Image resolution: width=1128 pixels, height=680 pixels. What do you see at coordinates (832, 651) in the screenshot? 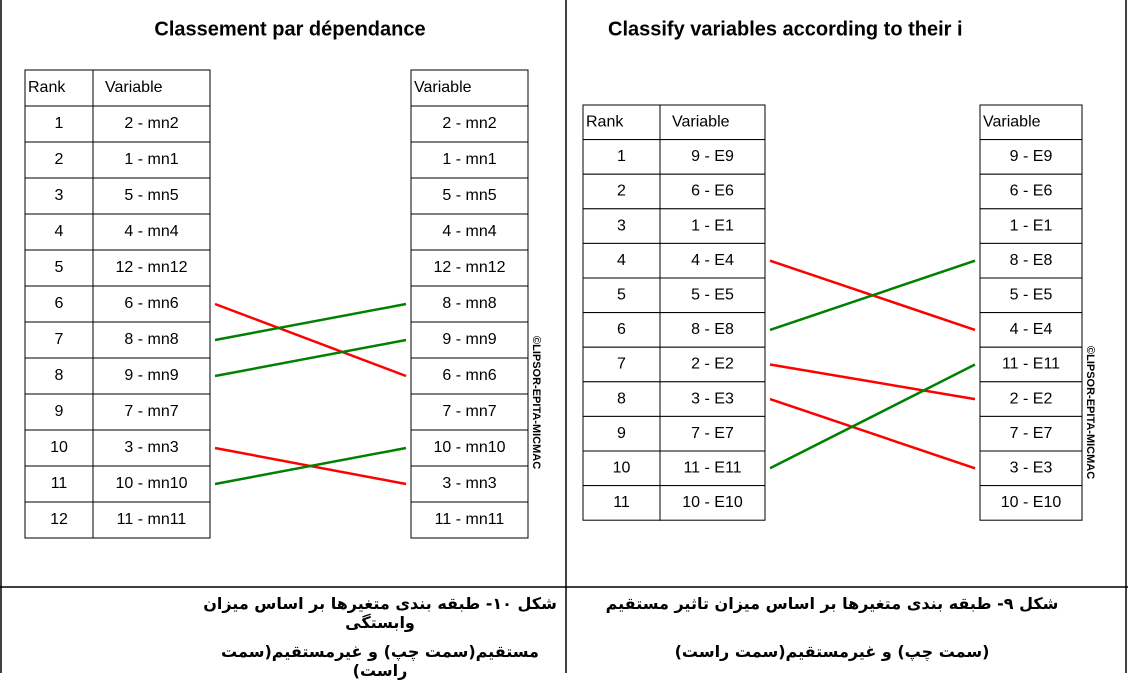
I see `caption-line: (سمت چپ) و غیرمستقیم(سمت راست)` at bounding box center [832, 651].